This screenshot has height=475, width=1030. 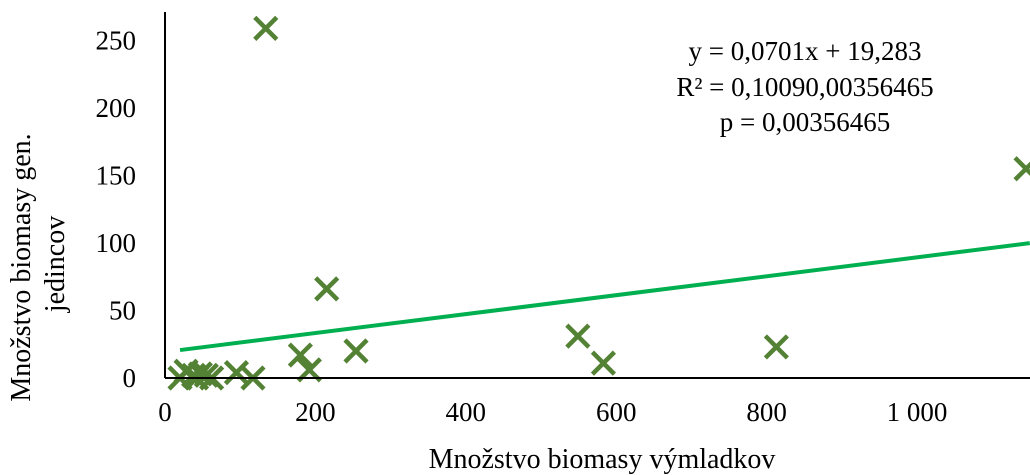 What do you see at coordinates (165, 412) in the screenshot?
I see `x-tick-label: 0` at bounding box center [165, 412].